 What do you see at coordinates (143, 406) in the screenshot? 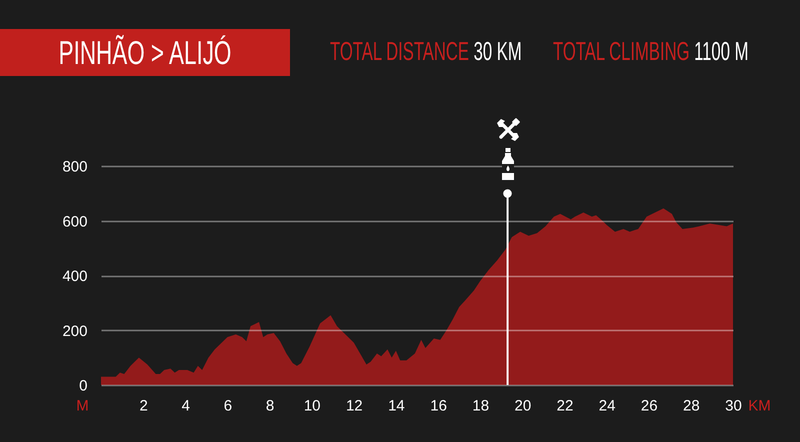
I see `x-tick-label: 2` at bounding box center [143, 406].